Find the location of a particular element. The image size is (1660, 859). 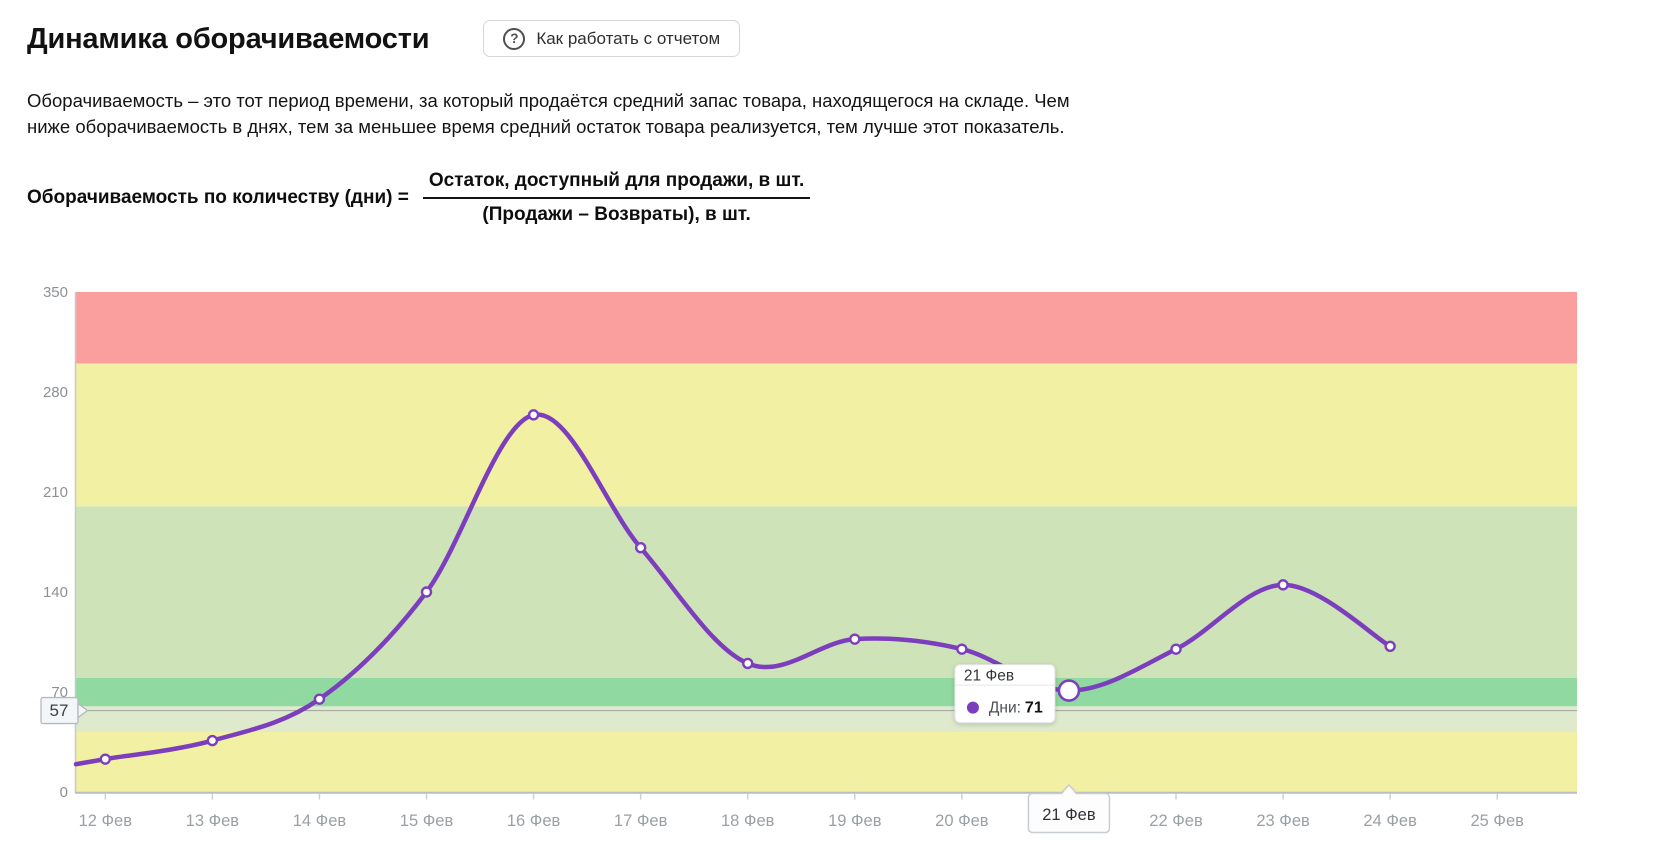

selected-date-notch-fill is located at coordinates (1068, 791).